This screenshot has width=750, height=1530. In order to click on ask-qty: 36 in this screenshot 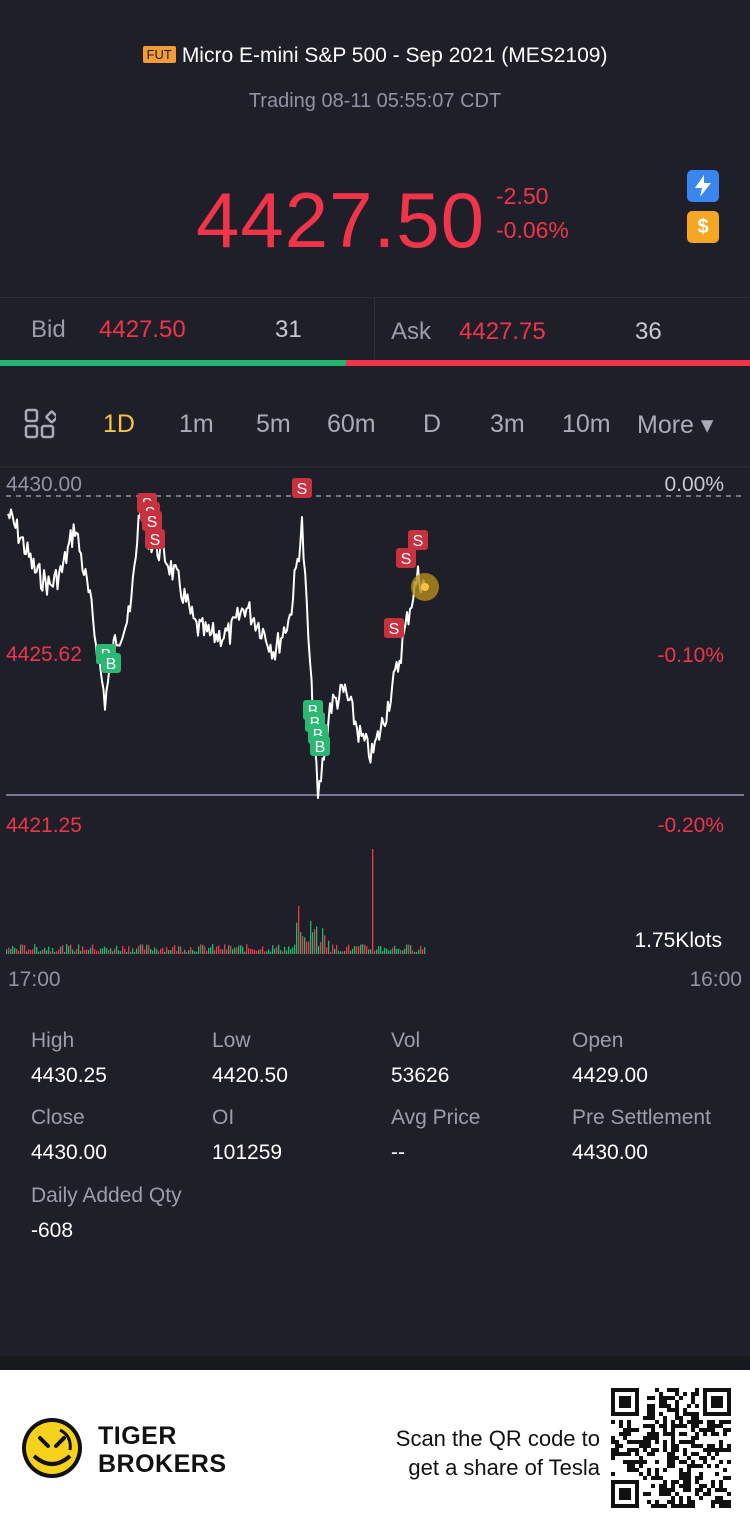, I will do `click(648, 331)`.